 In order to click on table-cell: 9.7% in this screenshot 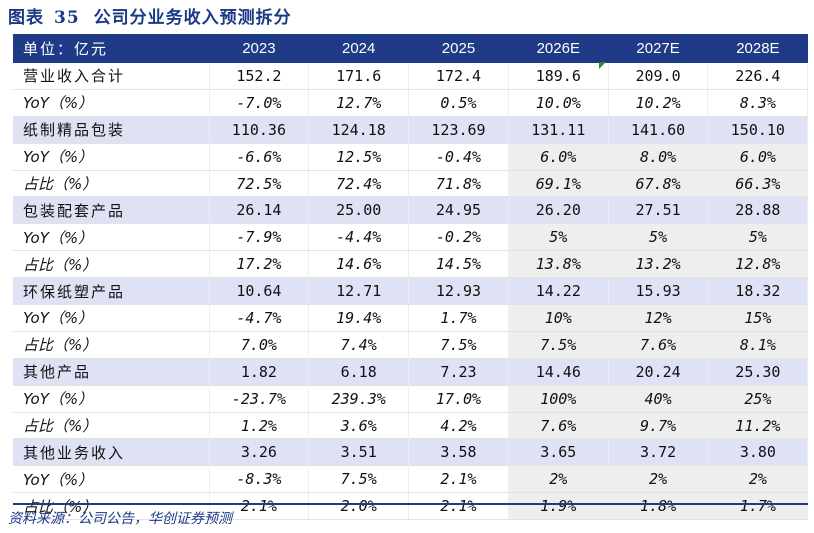, I will do `click(658, 426)`.